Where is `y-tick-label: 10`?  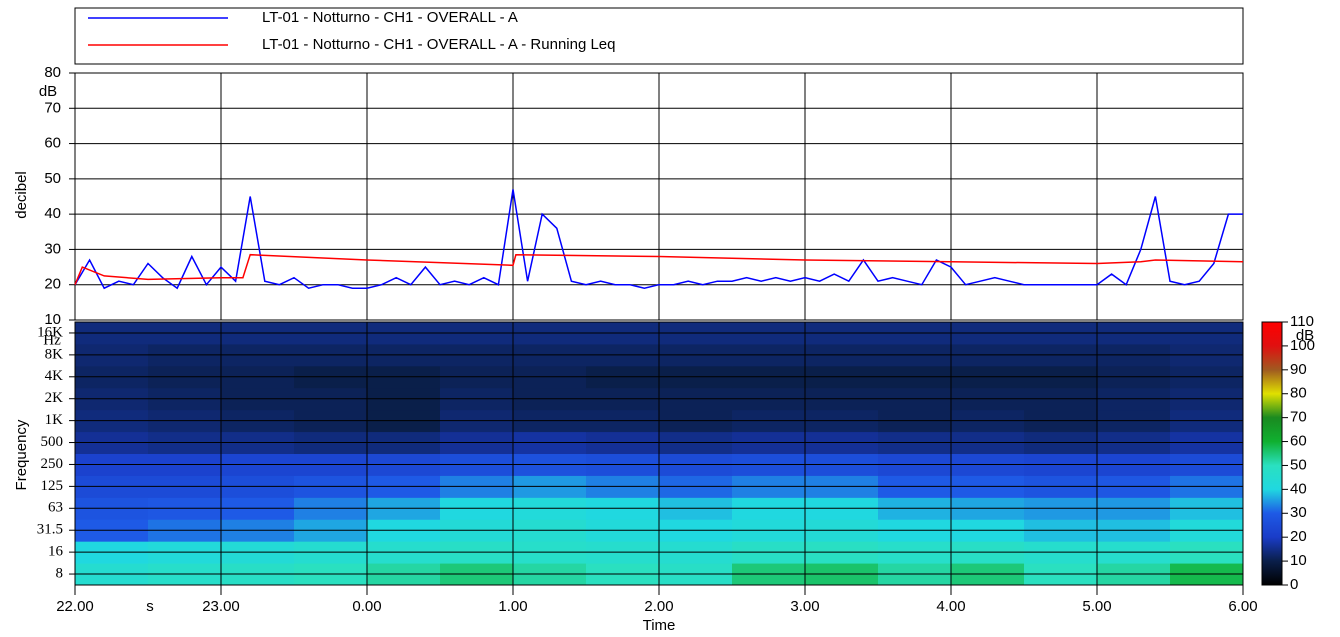 y-tick-label: 10 is located at coordinates (52, 319).